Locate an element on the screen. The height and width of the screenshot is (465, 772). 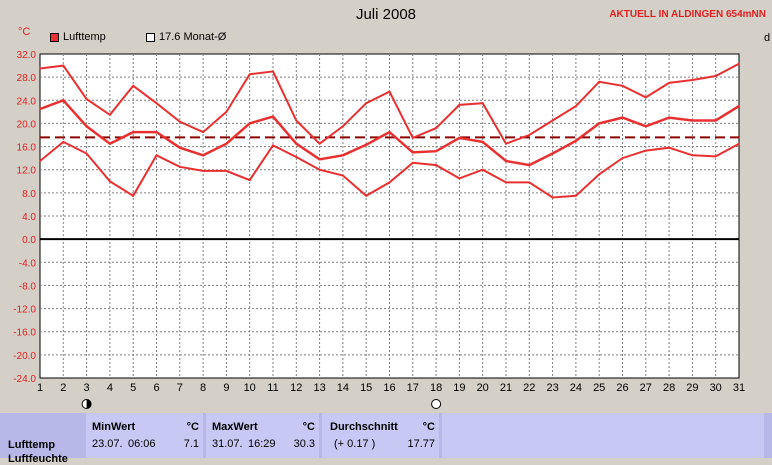
moon-shadow-icon is located at coordinates (89, 404).